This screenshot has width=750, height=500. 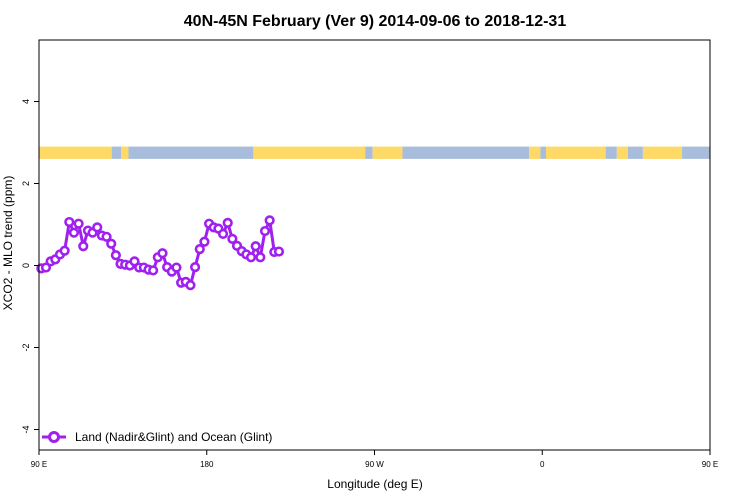 I want to click on x-axis-label: Longitude (deg E), so click(x=374, y=484).